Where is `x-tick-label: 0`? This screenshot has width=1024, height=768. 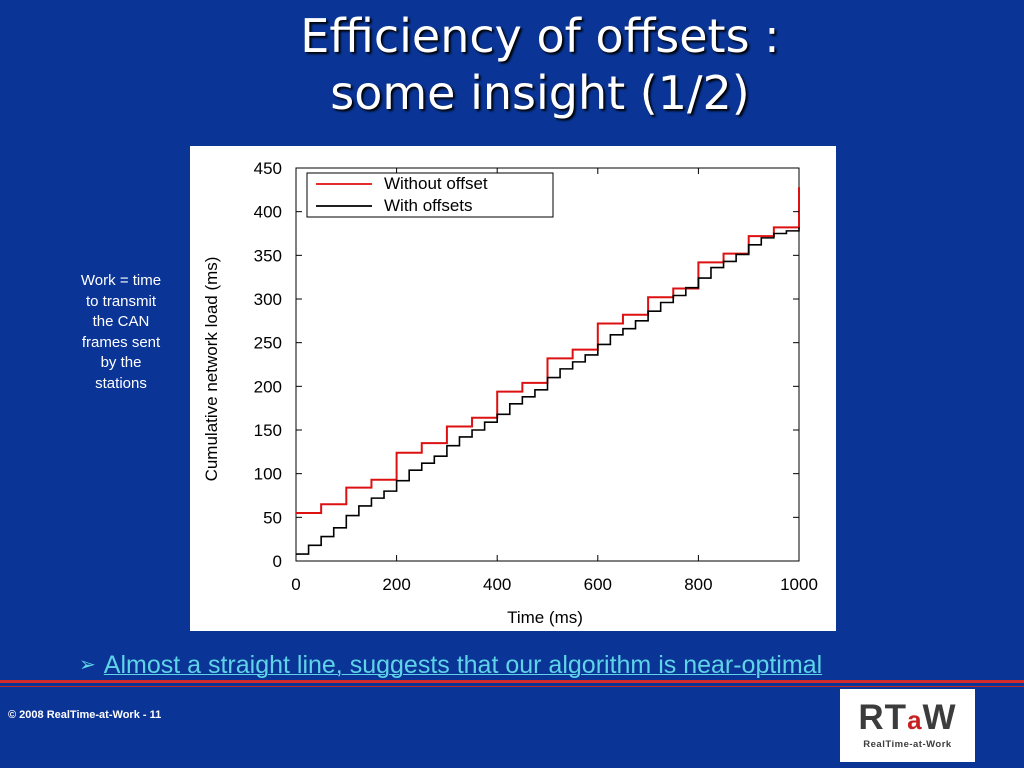
x-tick-label: 0 is located at coordinates (295, 584).